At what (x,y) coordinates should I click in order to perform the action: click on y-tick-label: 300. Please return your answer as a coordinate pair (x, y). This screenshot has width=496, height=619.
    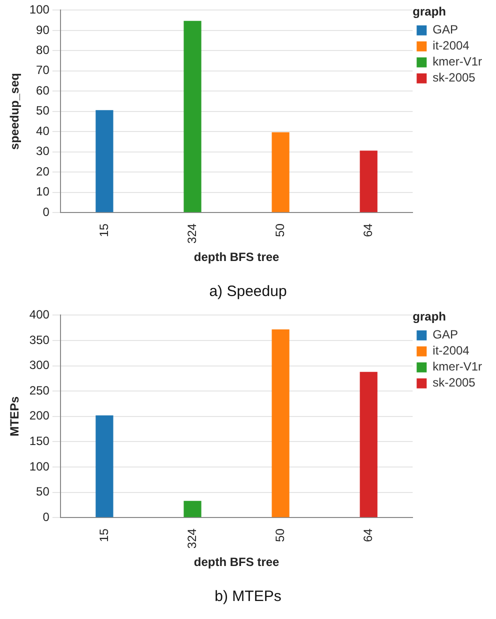
    Looking at the image, I should click on (39, 365).